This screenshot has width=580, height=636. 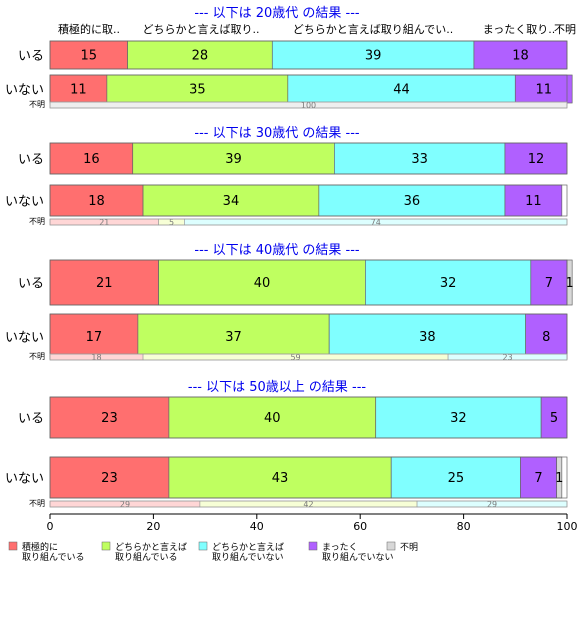 I want to click on x-tick-label: 0, so click(x=50, y=526).